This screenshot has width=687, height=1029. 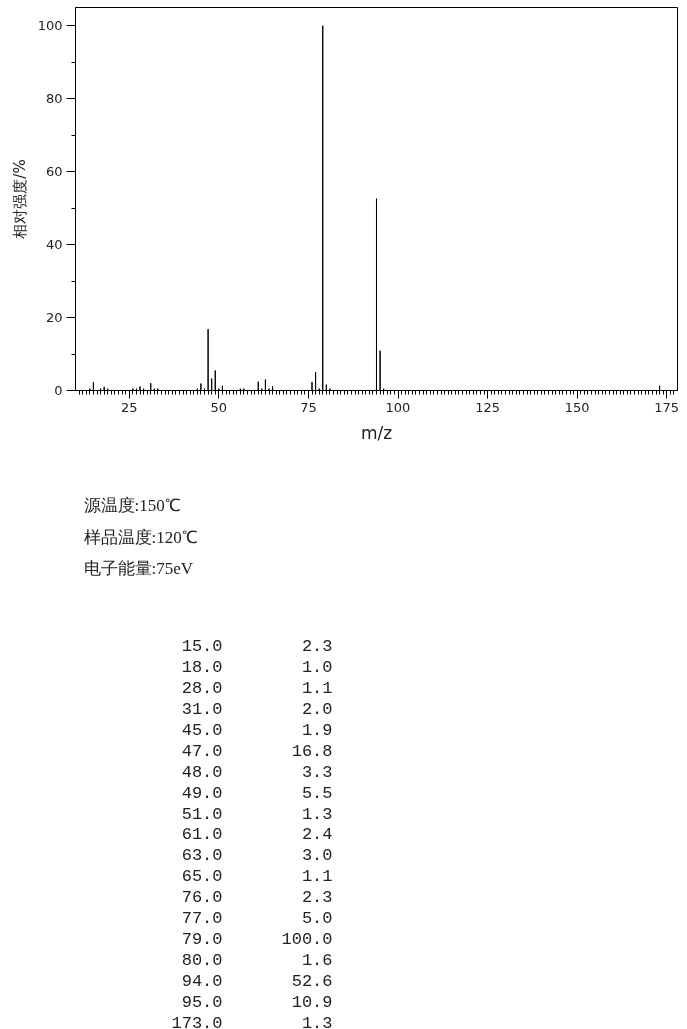 I want to click on text: 48.0, so click(x=202, y=772).